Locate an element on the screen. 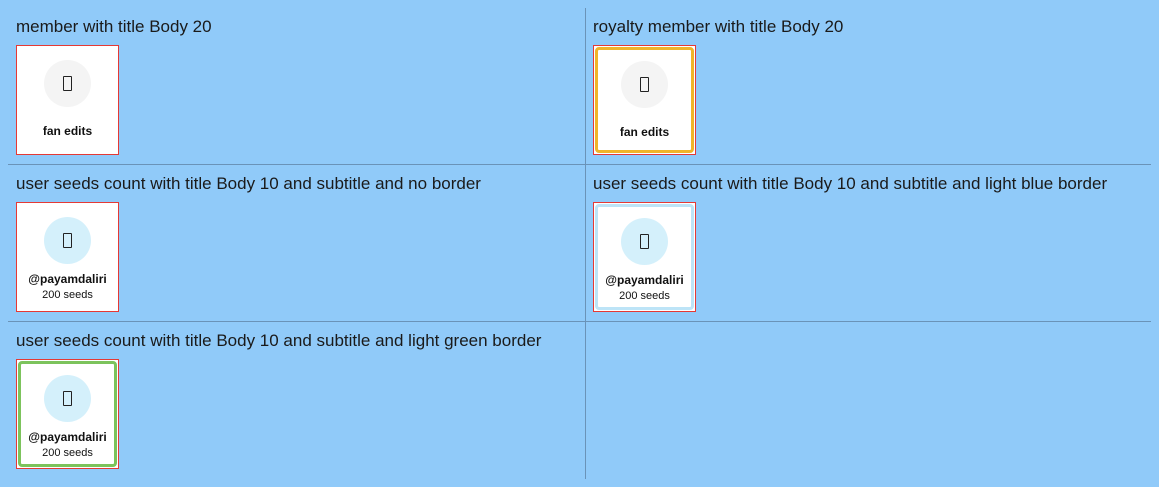 This screenshot has height=487, width=1159. member-card: fan edits is located at coordinates (67, 100).